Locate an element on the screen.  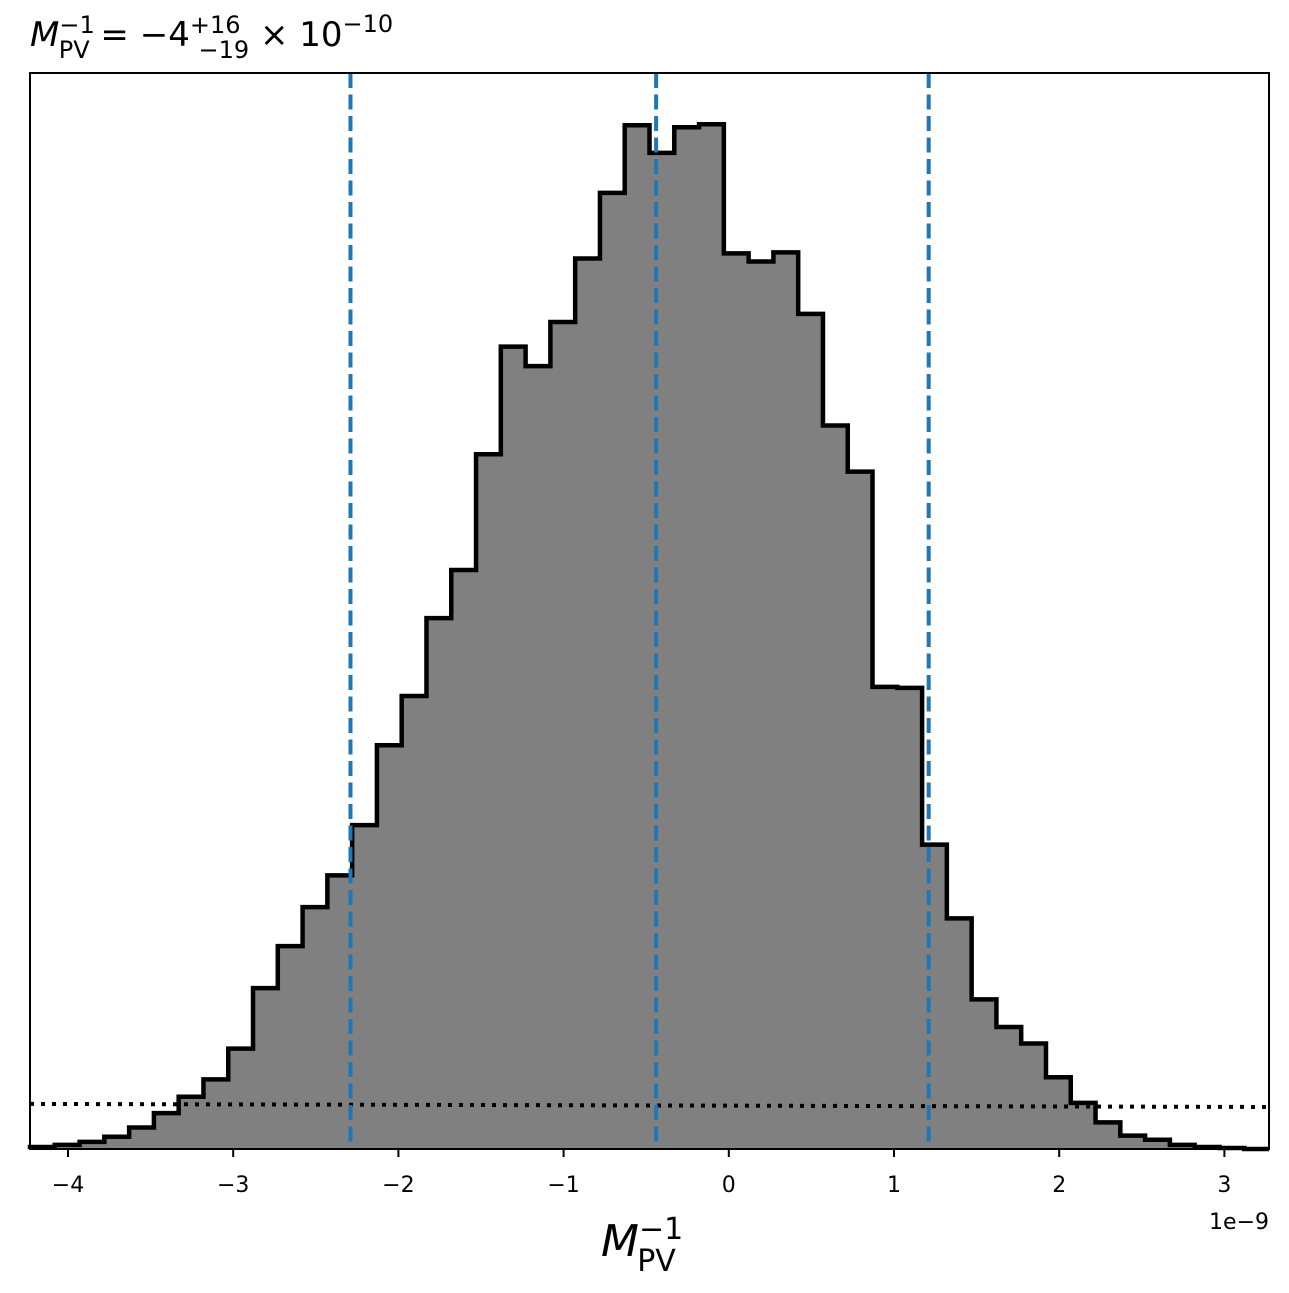
x-axis-ticks: −4 −3 −2 −1 0 1 2 3 is located at coordinates (641, 1173).